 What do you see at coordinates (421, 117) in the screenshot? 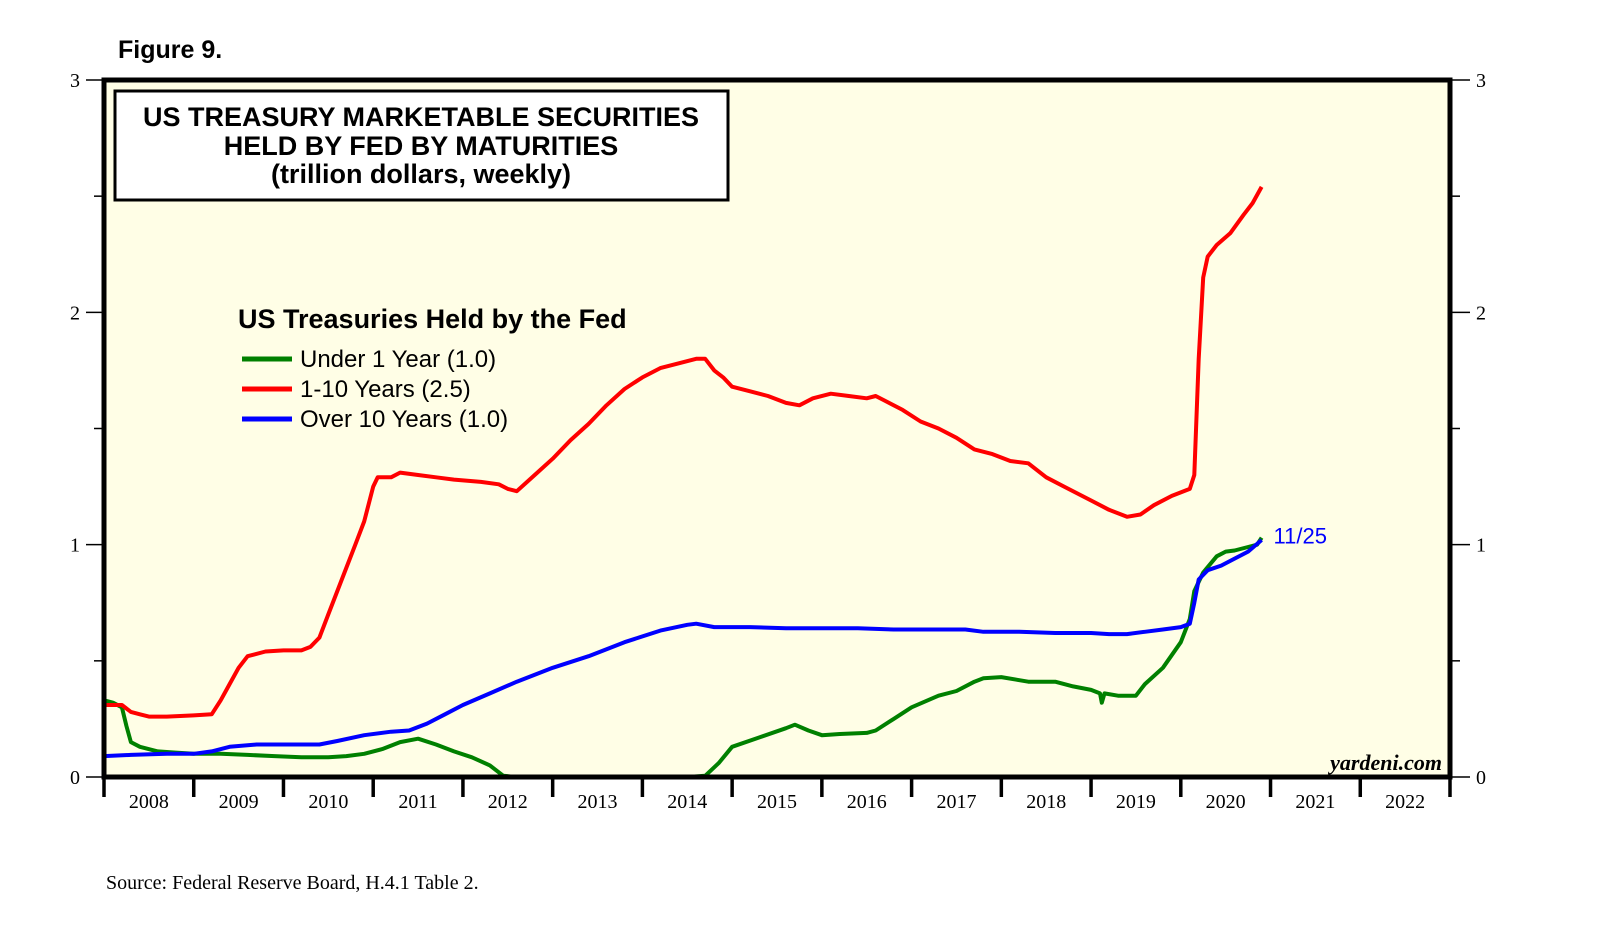
I see `chart-title-line-1: US TREASURY MARKETABLE SECURITIES` at bounding box center [421, 117].